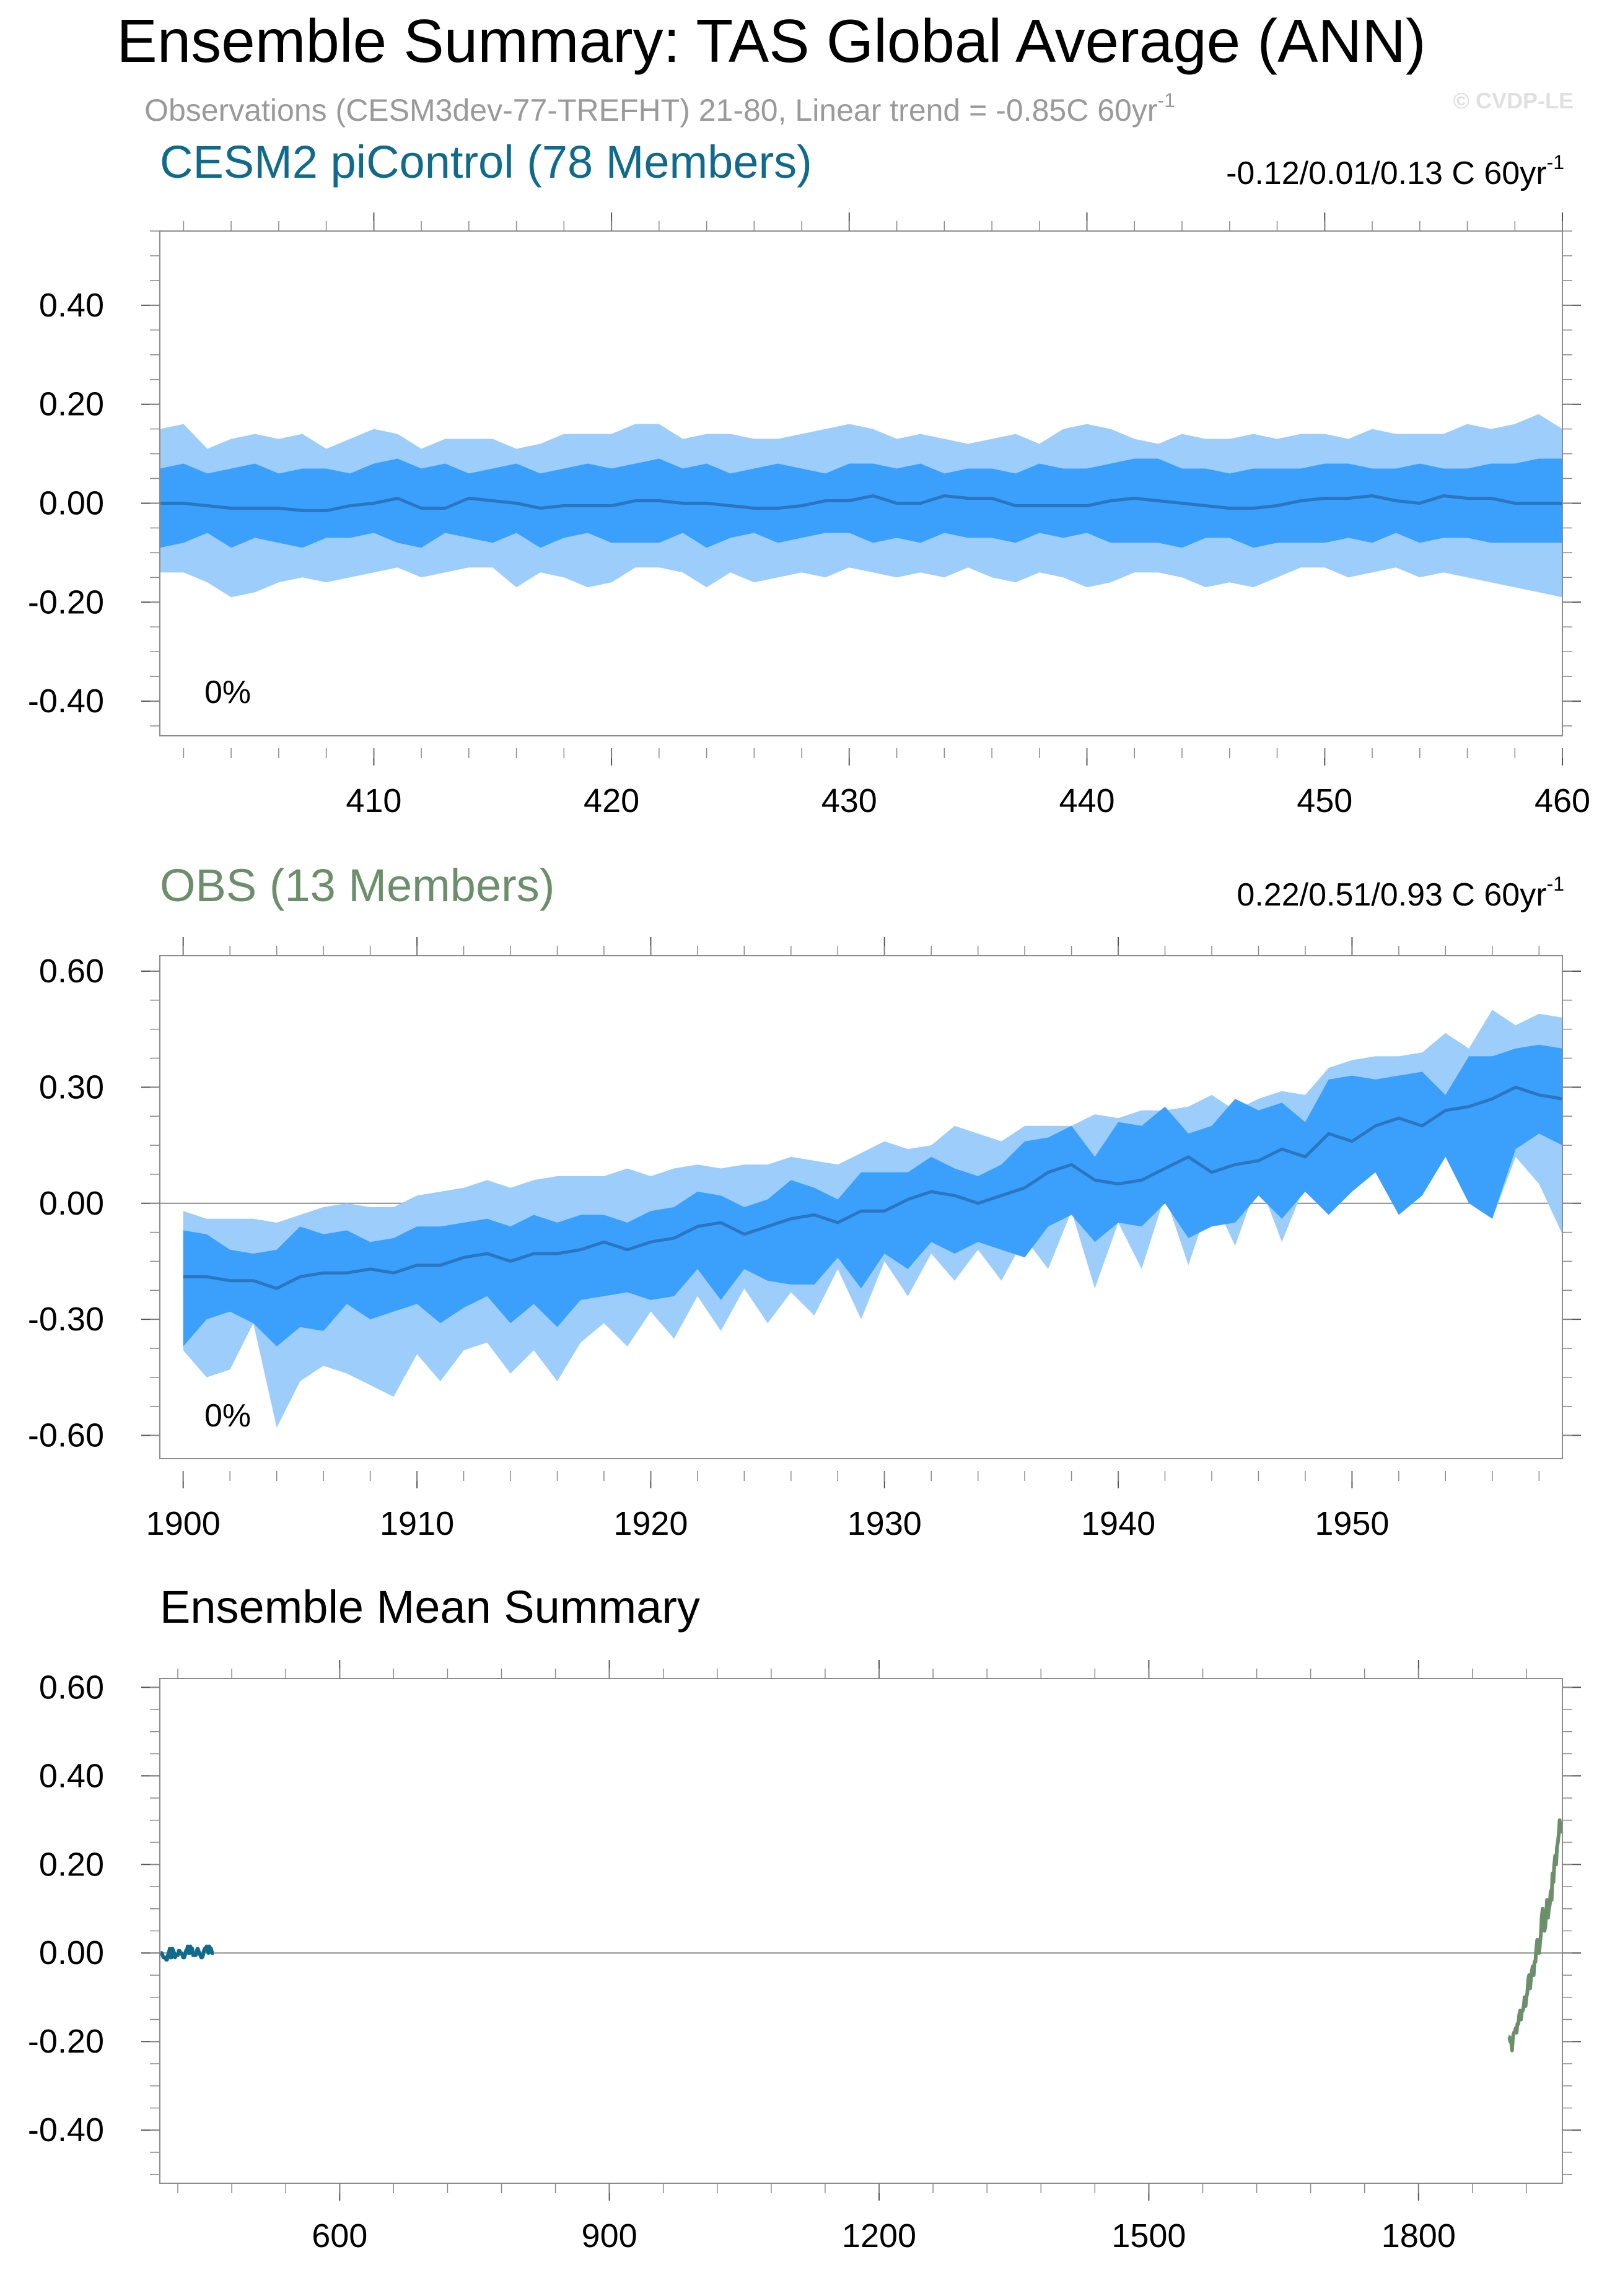 The width and height of the screenshot is (1607, 2296). What do you see at coordinates (71, 1087) in the screenshot?
I see `y-tick-label: 0.30` at bounding box center [71, 1087].